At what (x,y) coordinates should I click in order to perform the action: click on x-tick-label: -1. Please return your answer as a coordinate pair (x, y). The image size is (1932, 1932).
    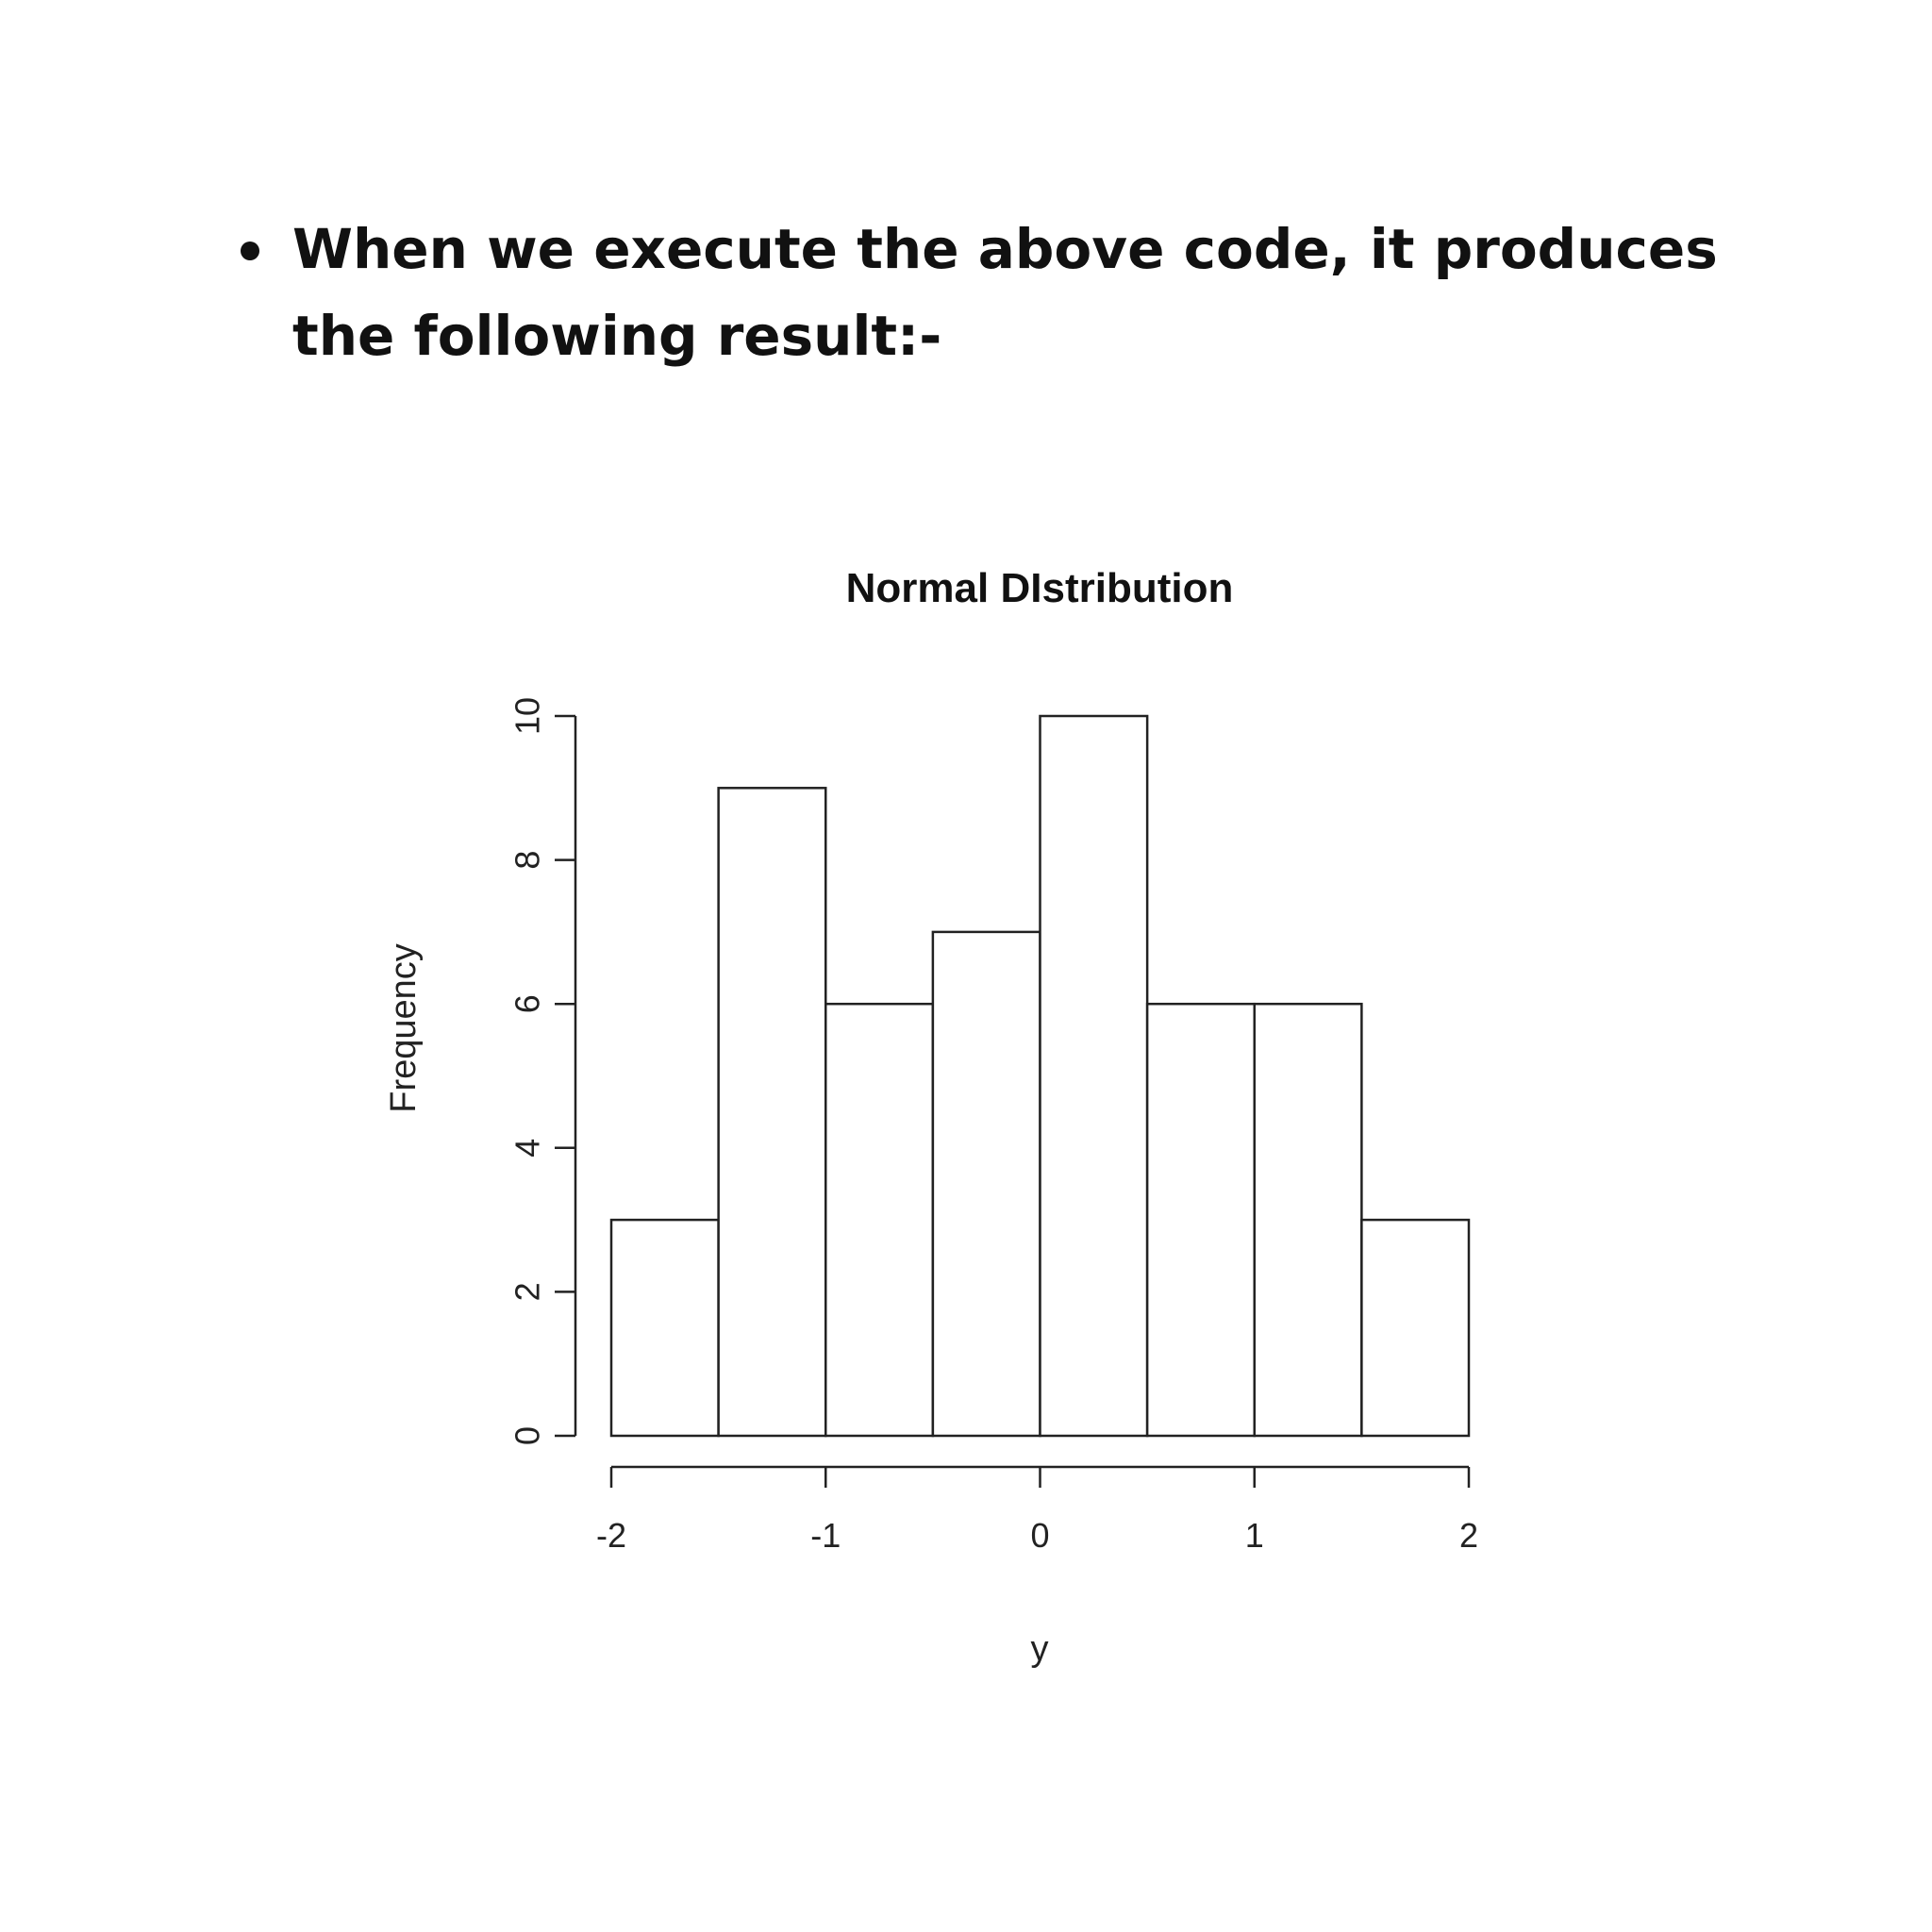
    Looking at the image, I should click on (826, 1535).